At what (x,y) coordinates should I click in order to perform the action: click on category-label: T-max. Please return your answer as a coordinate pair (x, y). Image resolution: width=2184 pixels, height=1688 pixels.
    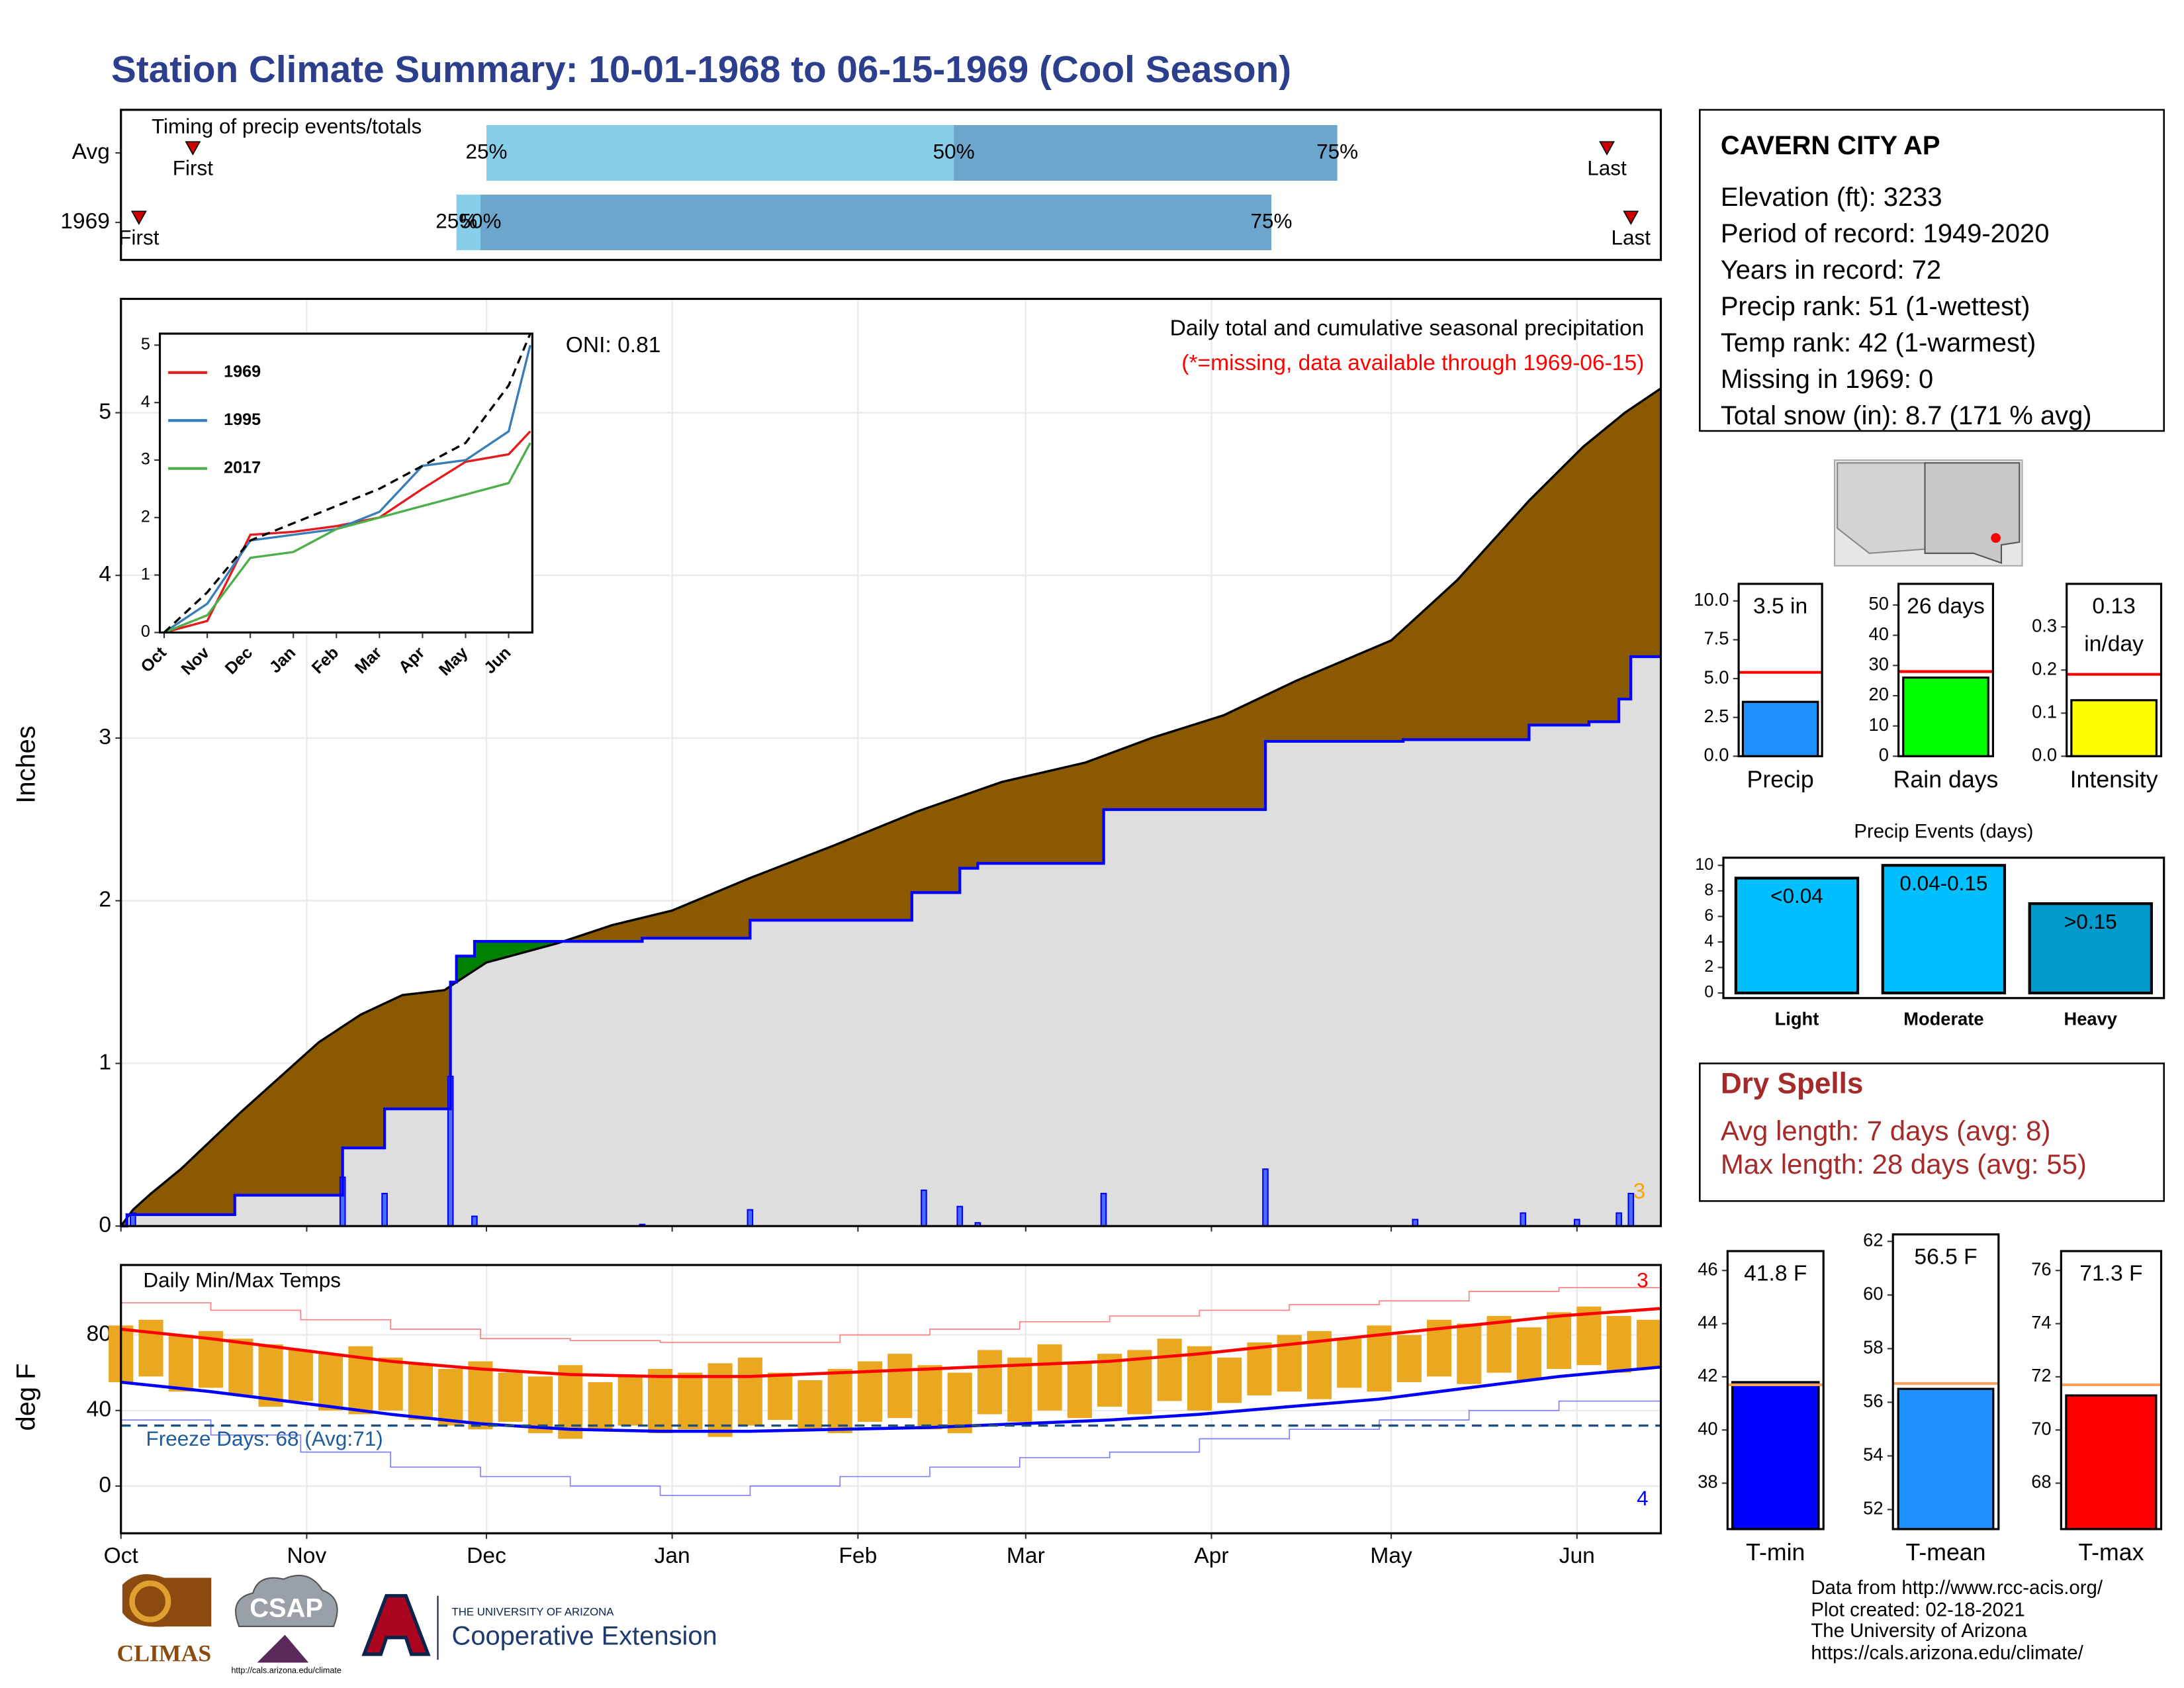
    Looking at the image, I should click on (2111, 1552).